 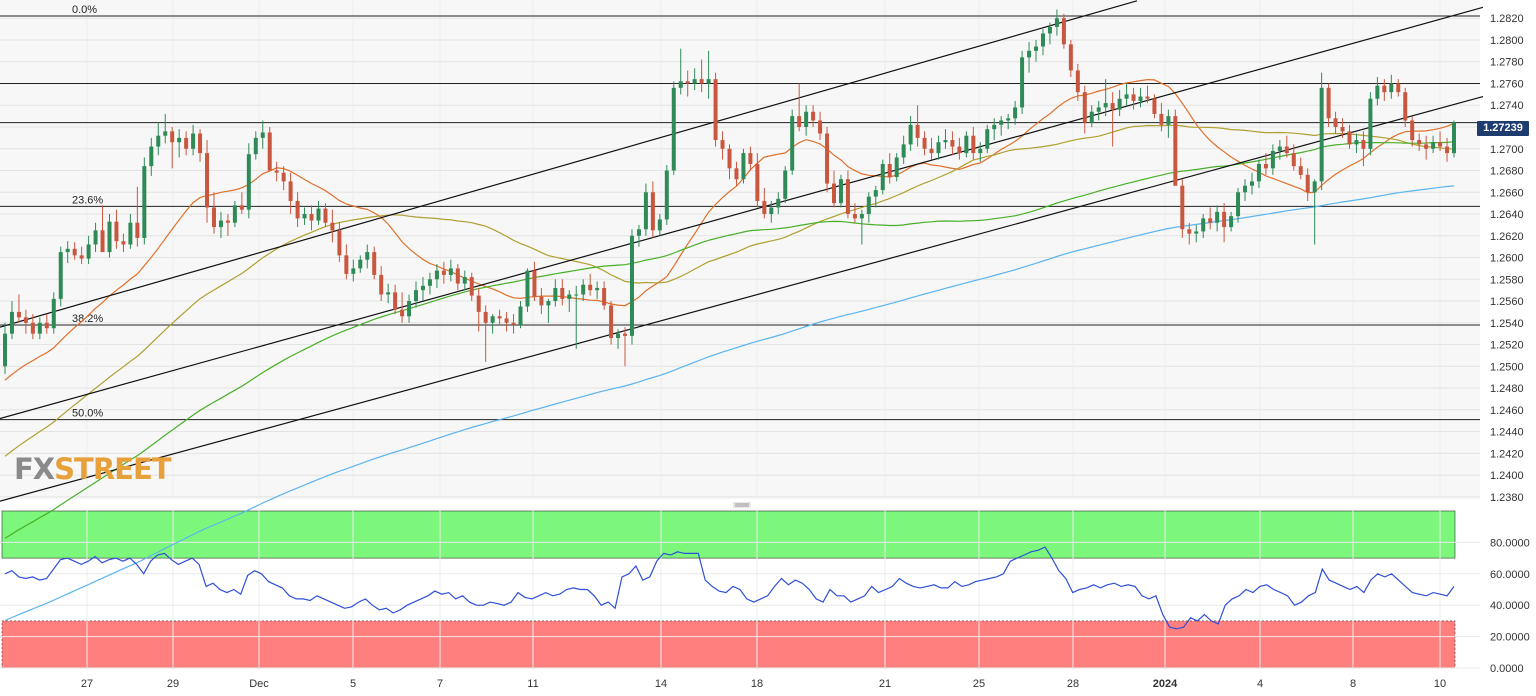 I want to click on price-tick-label: 1.2800, so click(x=1507, y=41).